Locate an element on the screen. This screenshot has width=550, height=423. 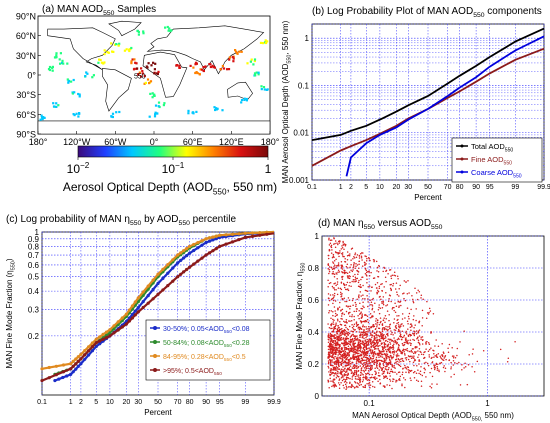
x-axis-label: Percent is located at coordinates (158, 412).